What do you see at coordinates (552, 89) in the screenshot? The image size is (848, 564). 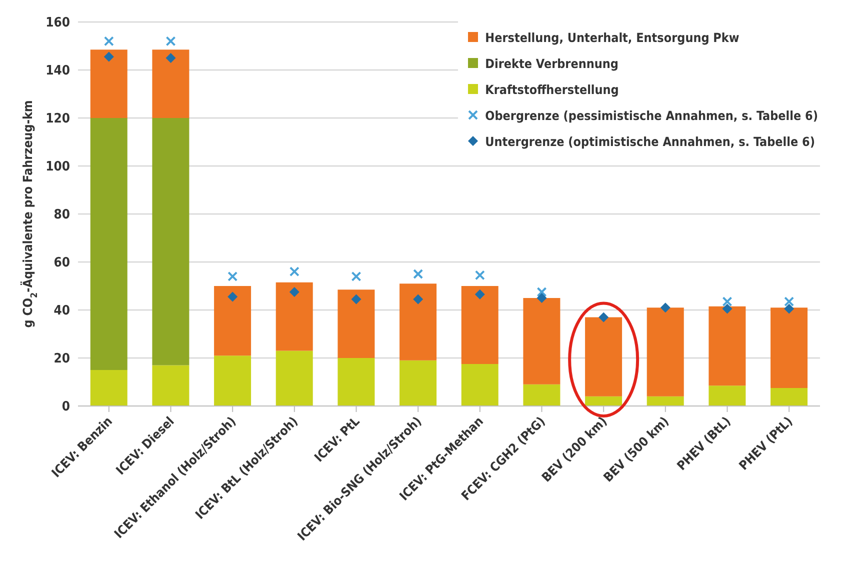 I see `legend-label: Kraftstoffherstellung` at bounding box center [552, 89].